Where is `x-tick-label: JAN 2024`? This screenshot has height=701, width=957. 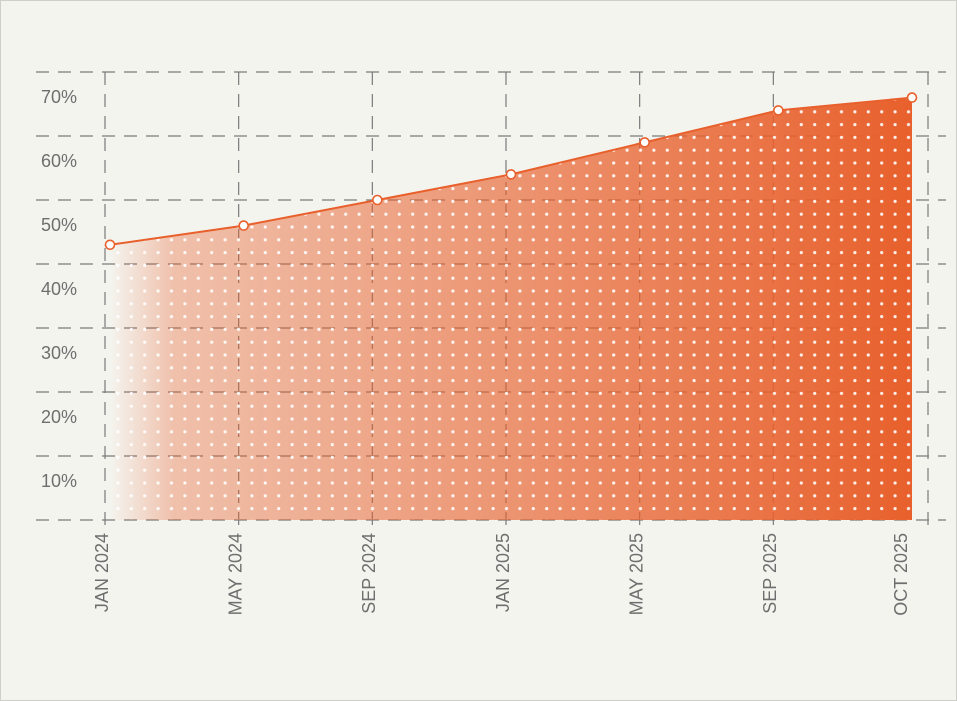 x-tick-label: JAN 2024 is located at coordinates (102, 572).